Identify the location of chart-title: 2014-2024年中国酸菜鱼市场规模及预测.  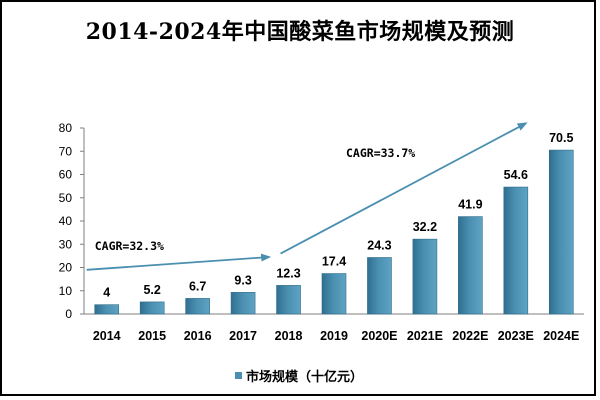
(300, 32).